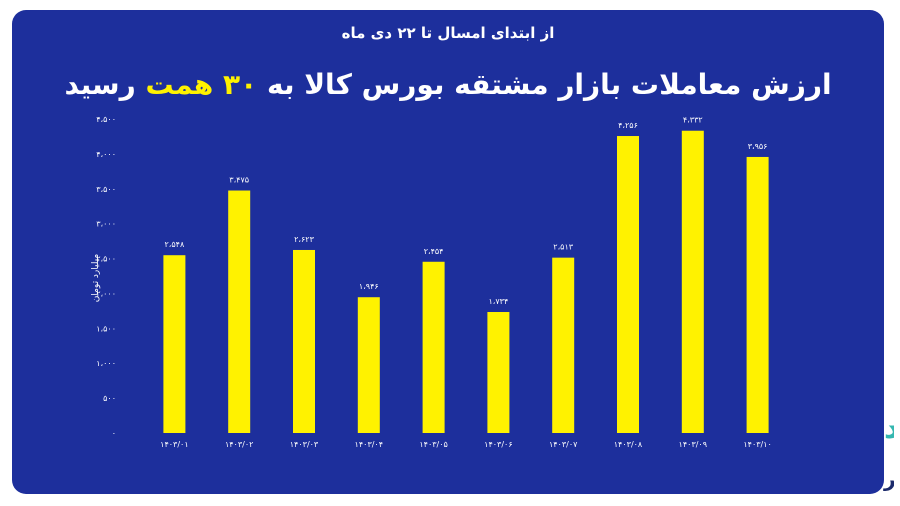 This screenshot has height=506, width=900. What do you see at coordinates (106, 328) in the screenshot?
I see `y-tick-label: ۱،۵۰۰` at bounding box center [106, 328].